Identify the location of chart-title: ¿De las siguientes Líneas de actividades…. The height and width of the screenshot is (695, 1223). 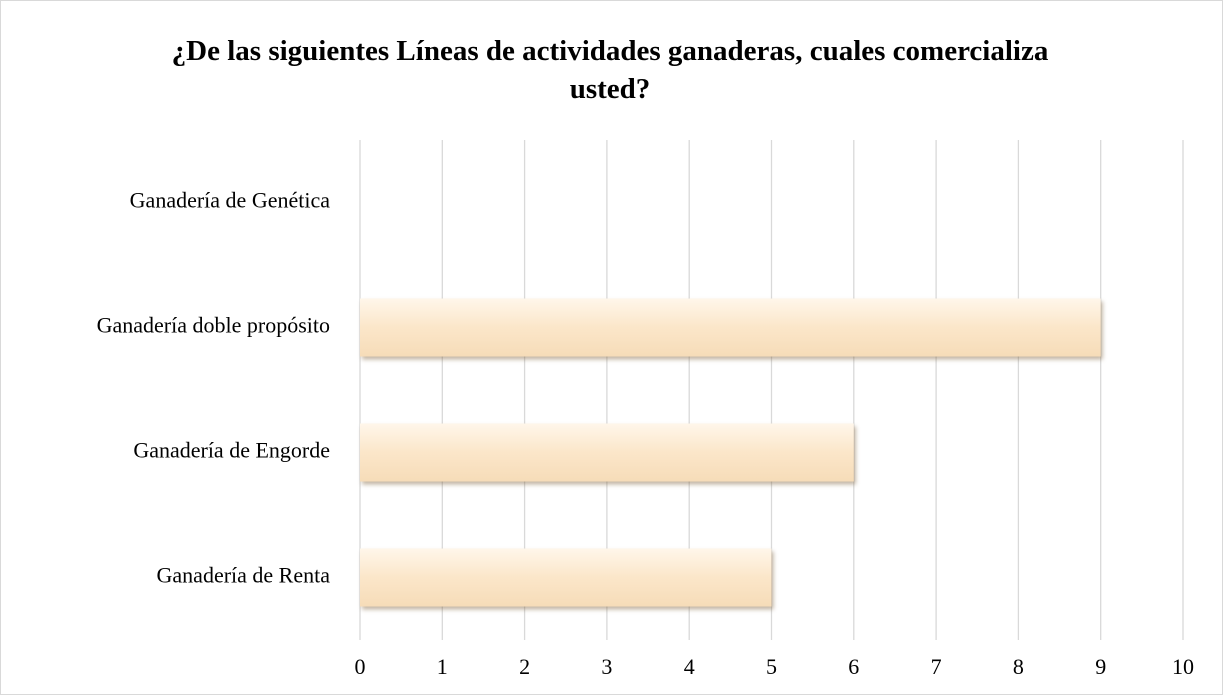
(610, 70).